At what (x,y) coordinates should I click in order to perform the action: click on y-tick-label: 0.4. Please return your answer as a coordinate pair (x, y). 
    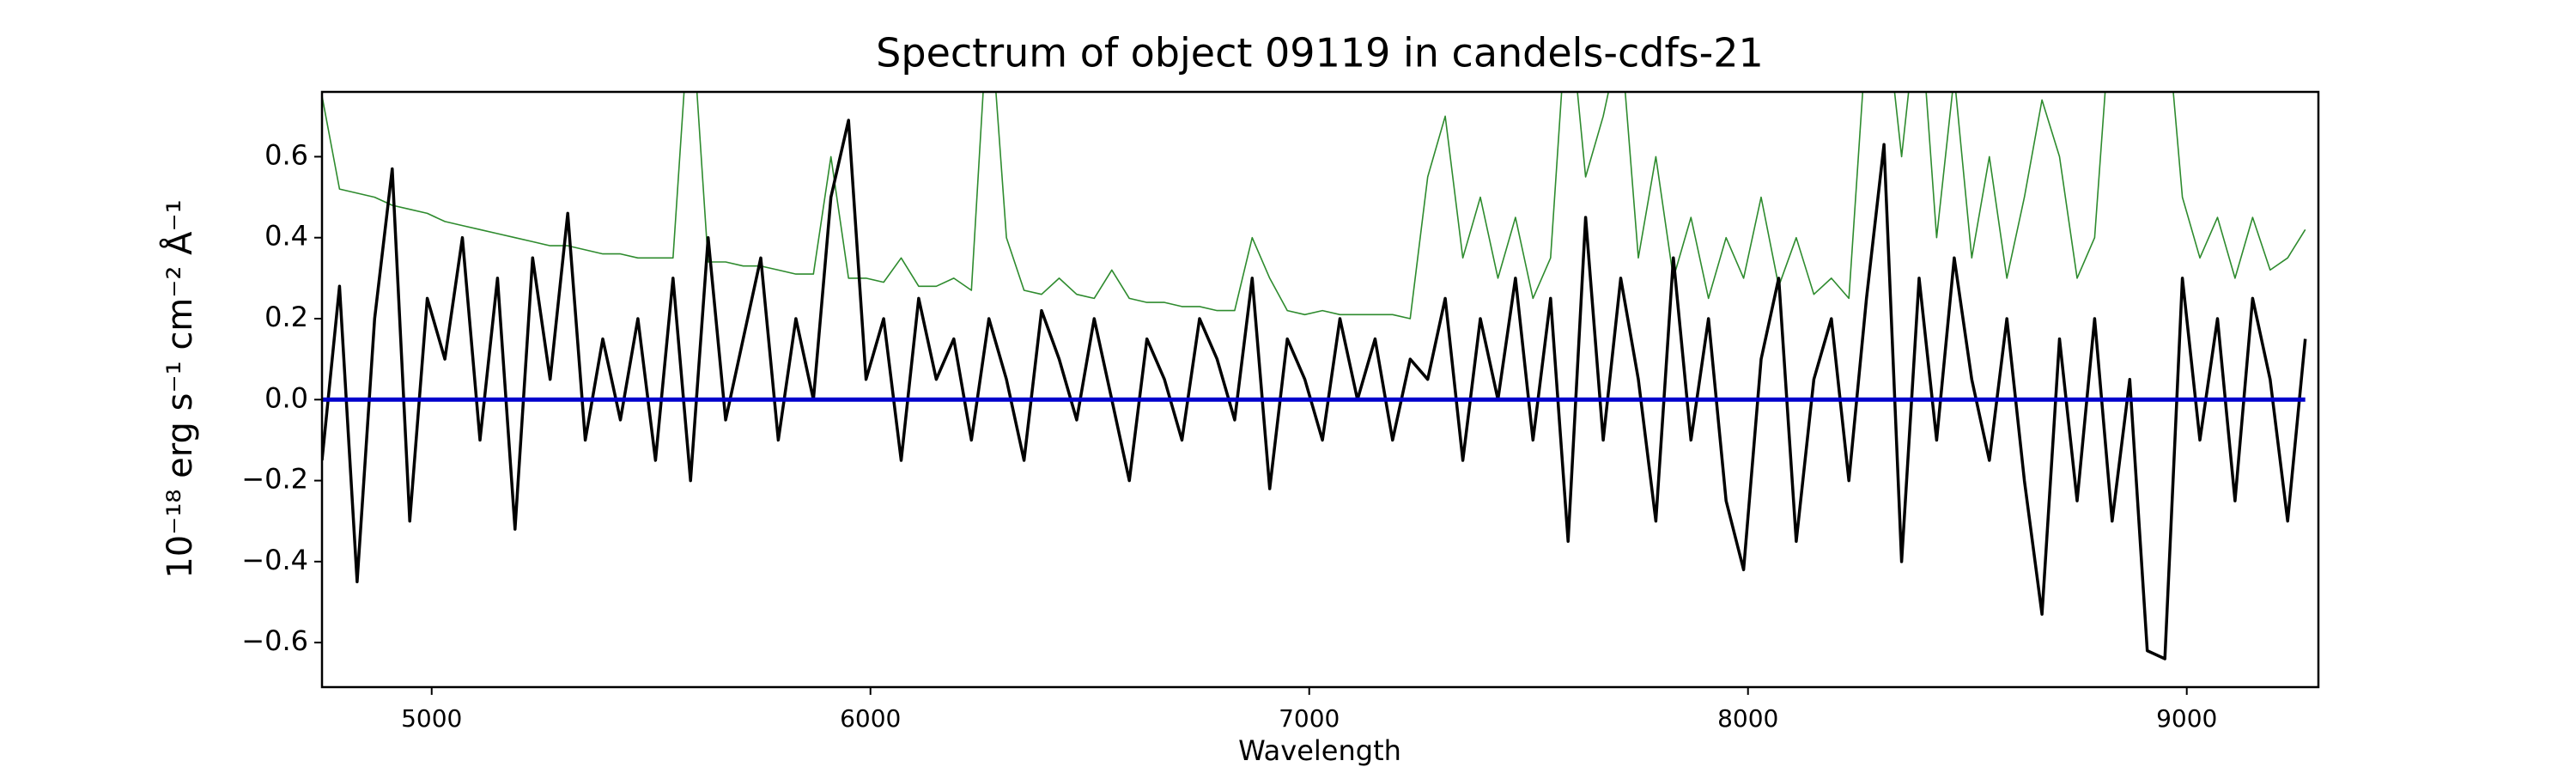
    Looking at the image, I should click on (286, 237).